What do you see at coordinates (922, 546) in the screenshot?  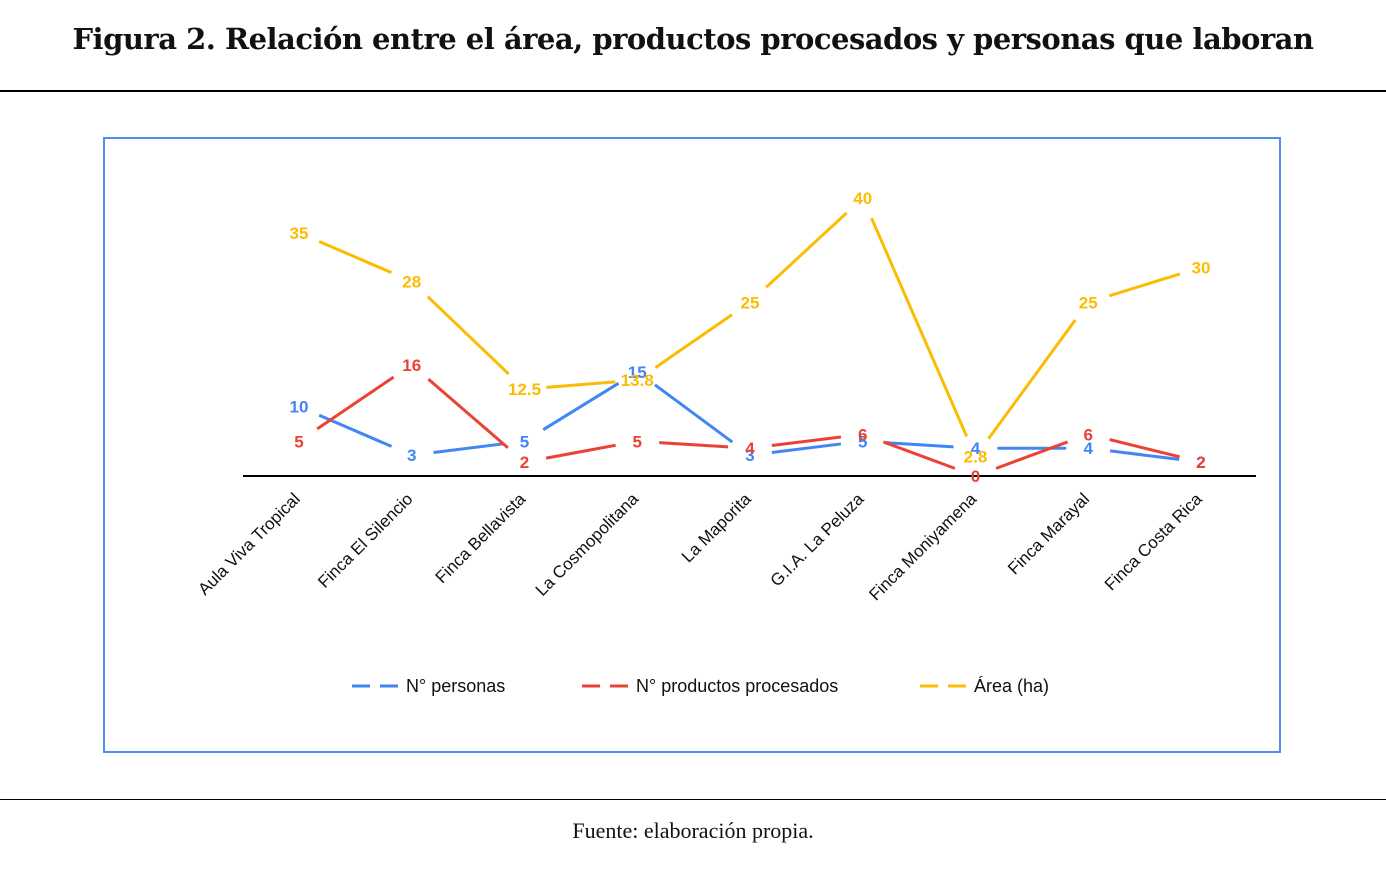 I see `x-tick-label: Finca Moniyamena` at bounding box center [922, 546].